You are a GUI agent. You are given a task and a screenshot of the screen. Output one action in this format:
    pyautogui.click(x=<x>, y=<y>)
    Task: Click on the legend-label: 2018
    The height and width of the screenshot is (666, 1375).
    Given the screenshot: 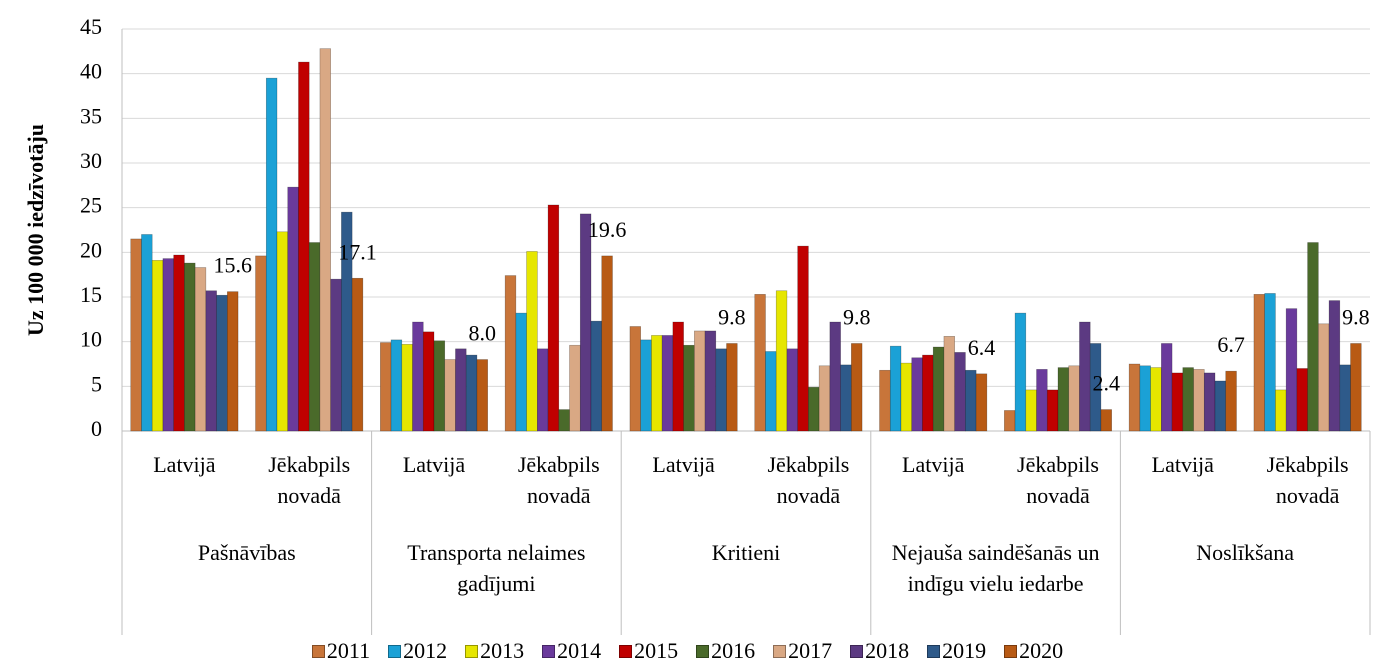 What is the action you would take?
    pyautogui.click(x=887, y=650)
    